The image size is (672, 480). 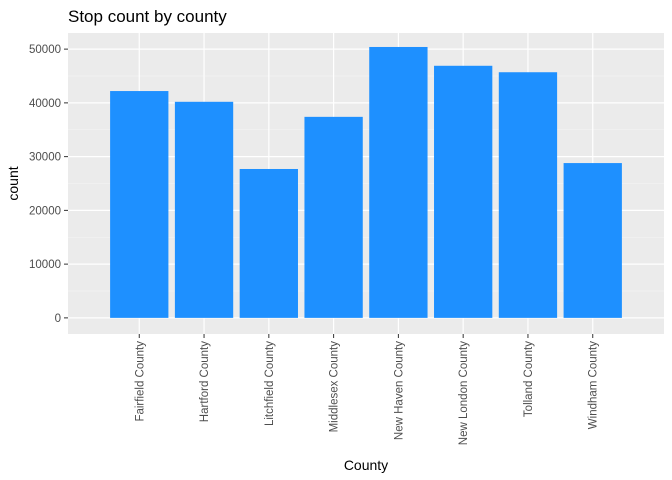 What do you see at coordinates (147, 16) in the screenshot?
I see `chart-title: Stop count by county` at bounding box center [147, 16].